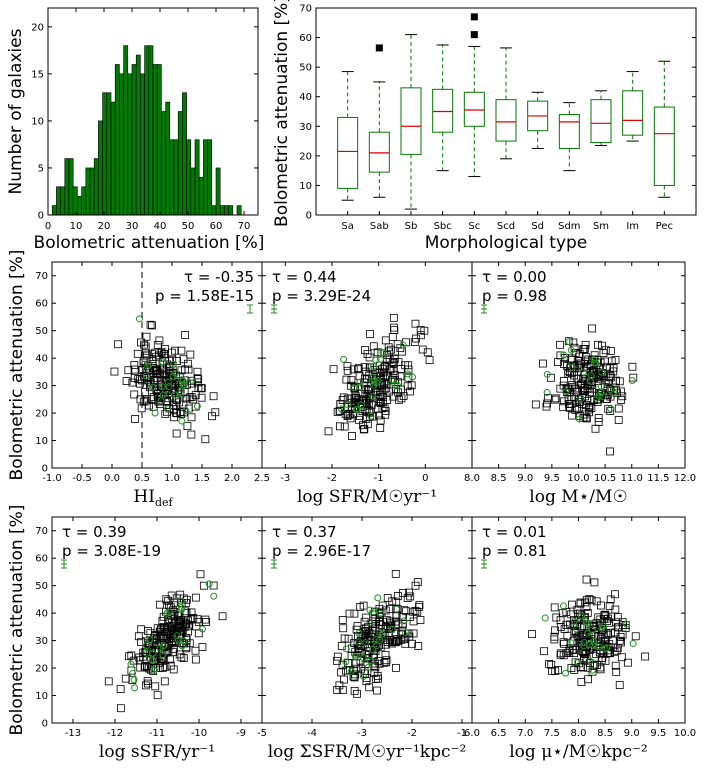  I want to click on x-tick-label: 40, so click(160, 226).